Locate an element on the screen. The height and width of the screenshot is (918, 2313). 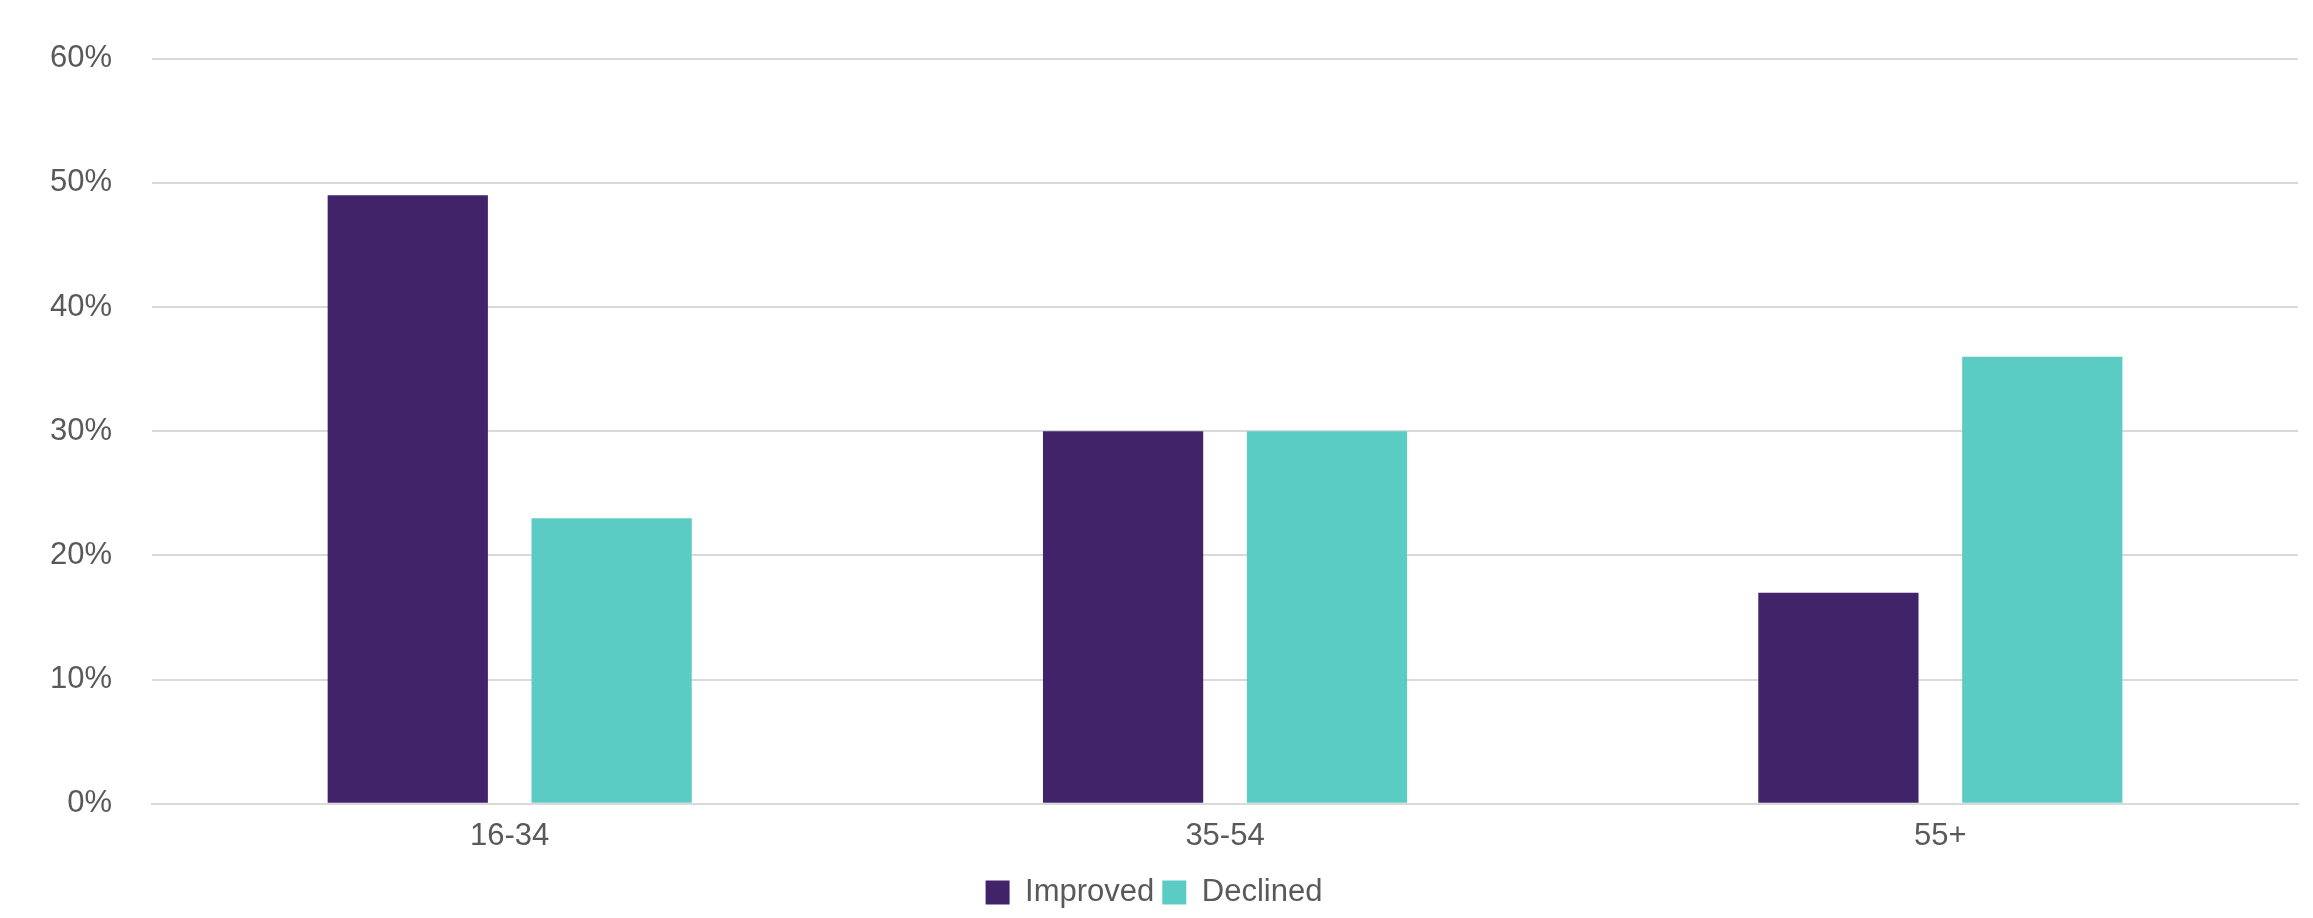
x-tick-label: 55+ is located at coordinates (1940, 834).